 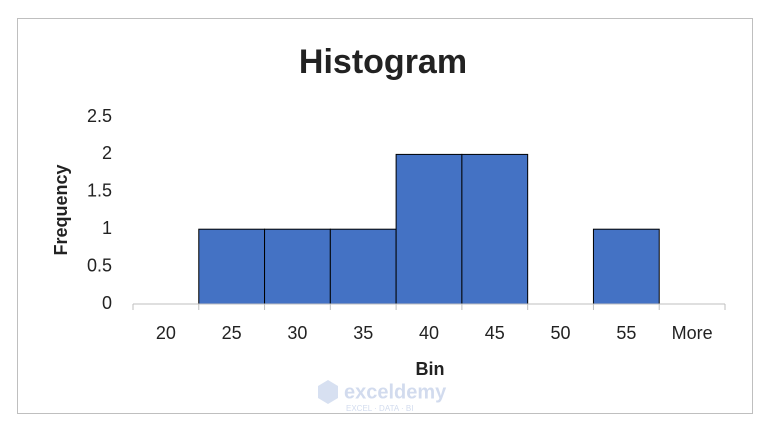 What do you see at coordinates (107, 228) in the screenshot?
I see `y-tick-label: 1` at bounding box center [107, 228].